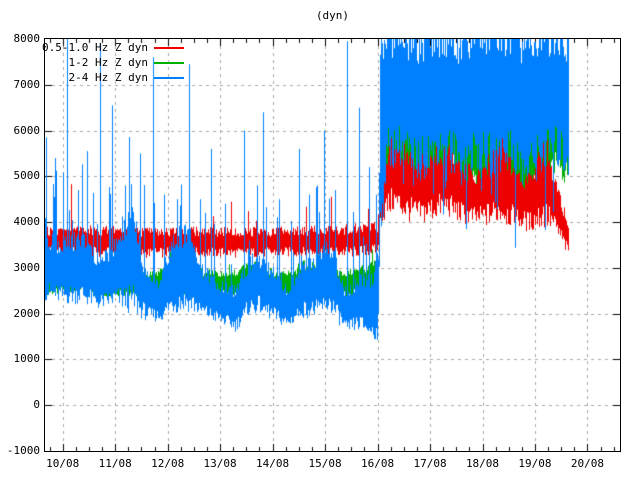  What do you see at coordinates (325, 463) in the screenshot?
I see `x-tick-label: 15/08` at bounding box center [325, 463].